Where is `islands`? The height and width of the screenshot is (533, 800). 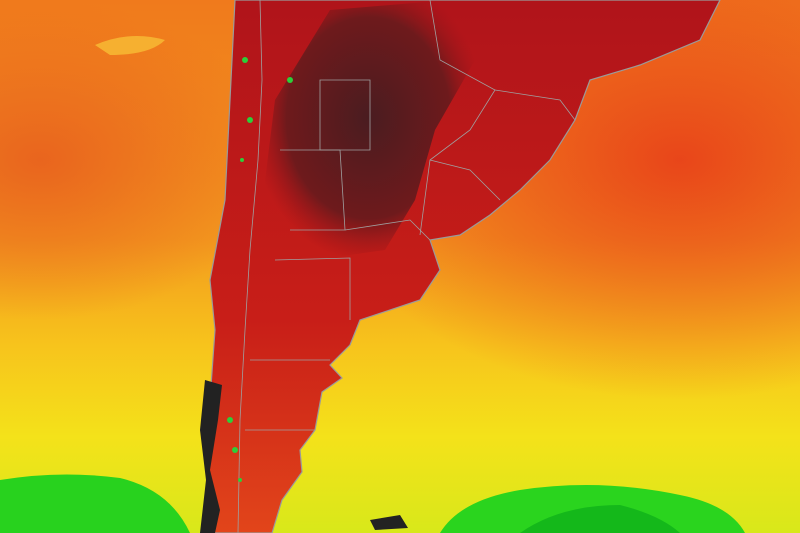 islands is located at coordinates (304, 456).